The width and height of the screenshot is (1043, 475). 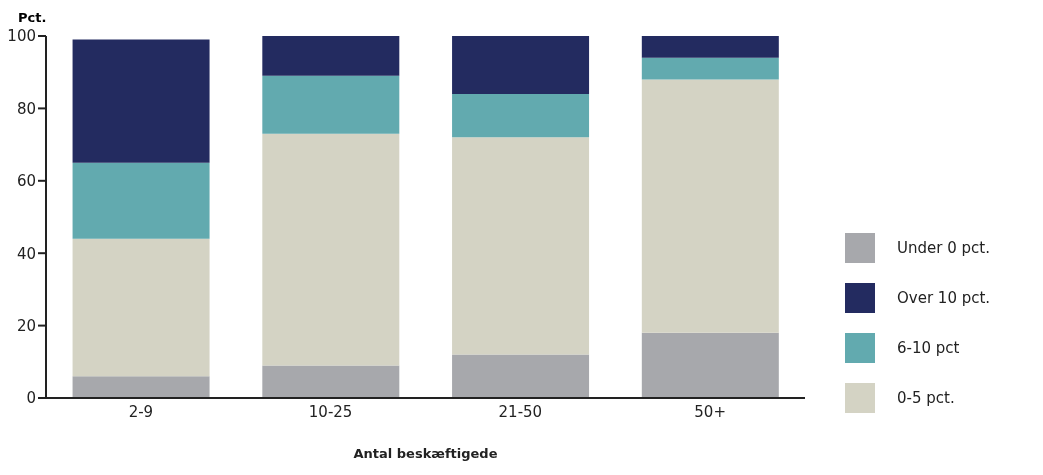 I want to click on y-tick-label: 40, so click(x=26, y=253).